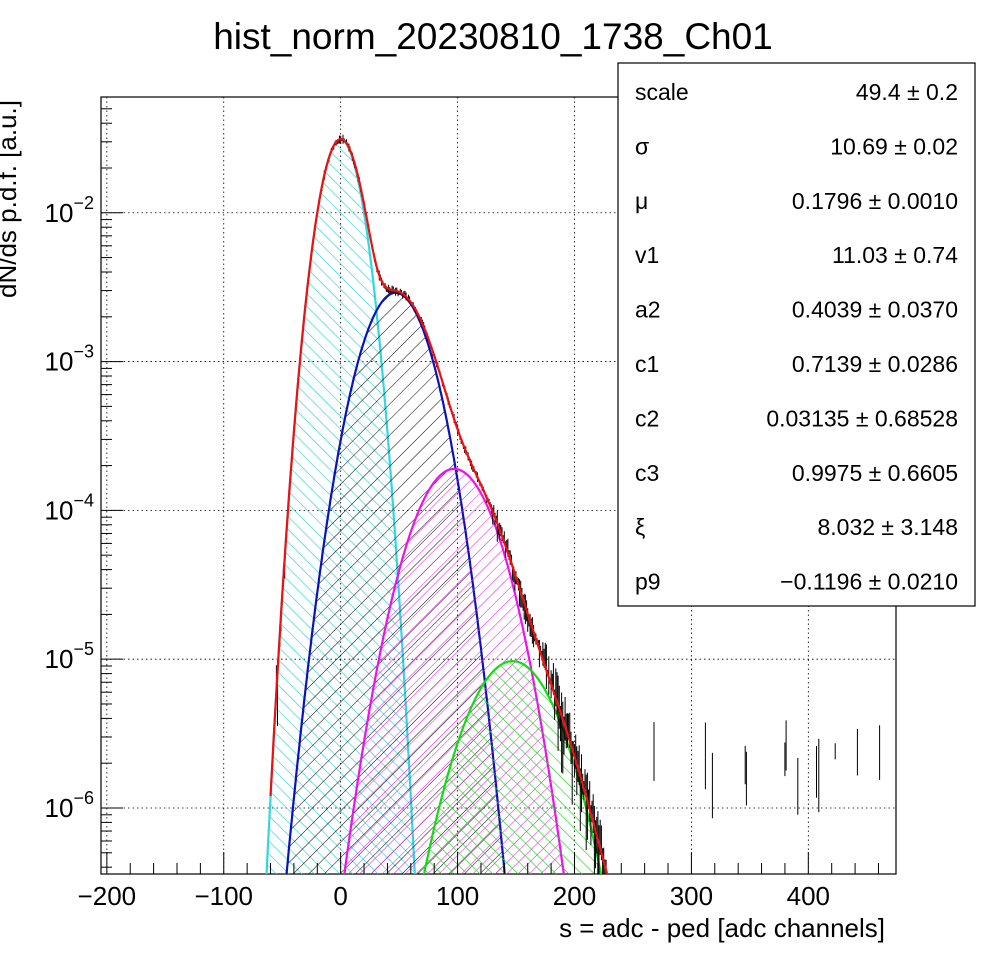  What do you see at coordinates (642, 146) in the screenshot?
I see `stats-label-1: σ` at bounding box center [642, 146].